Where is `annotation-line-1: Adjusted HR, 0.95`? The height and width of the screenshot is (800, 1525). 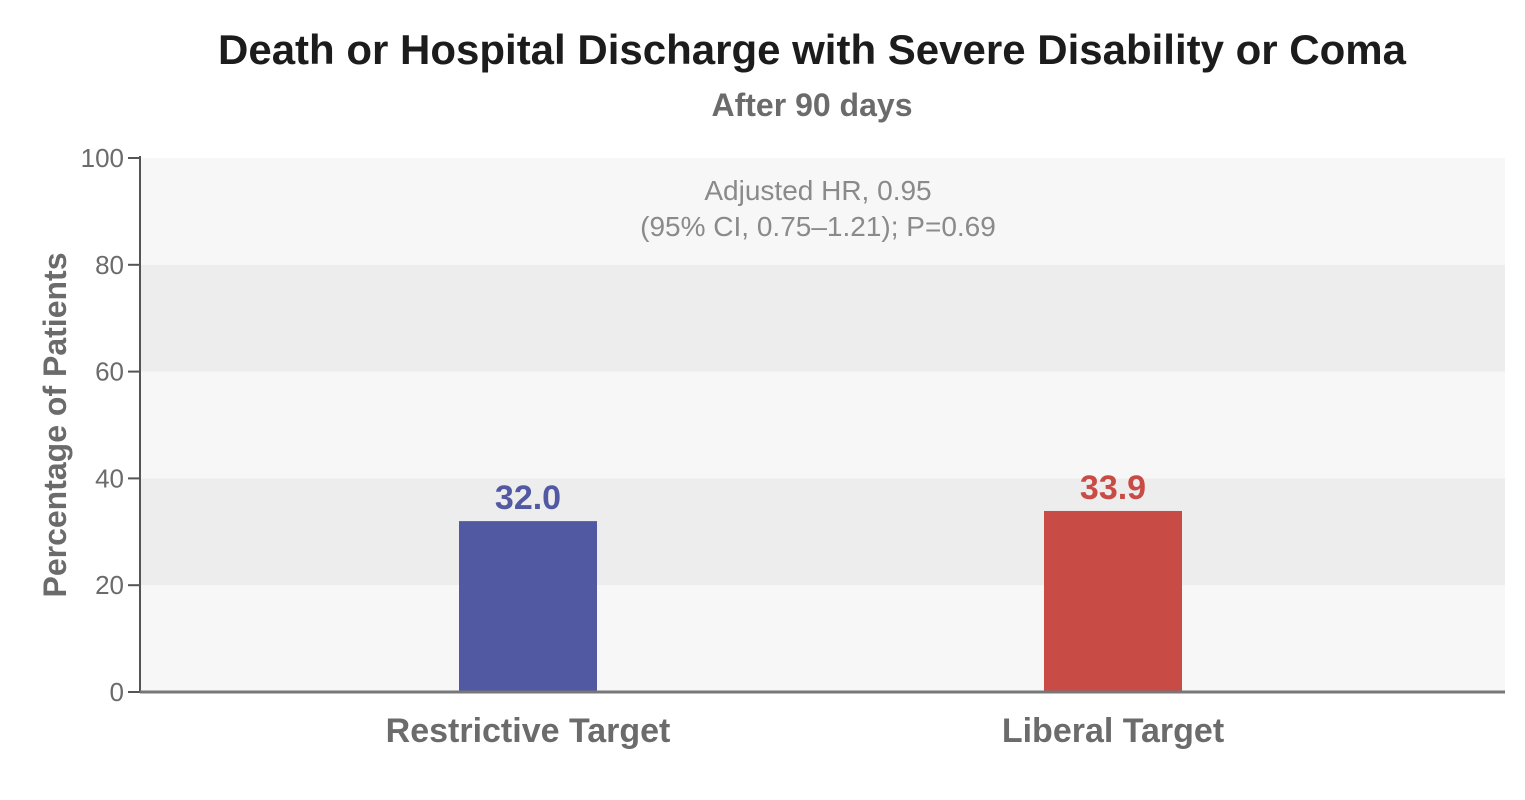 annotation-line-1: Adjusted HR, 0.95 is located at coordinates (817, 190).